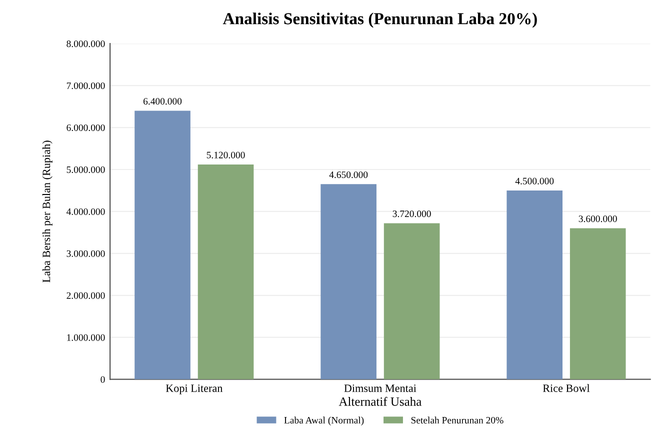  I want to click on y-tick-label: 8.000.000, so click(85, 44).